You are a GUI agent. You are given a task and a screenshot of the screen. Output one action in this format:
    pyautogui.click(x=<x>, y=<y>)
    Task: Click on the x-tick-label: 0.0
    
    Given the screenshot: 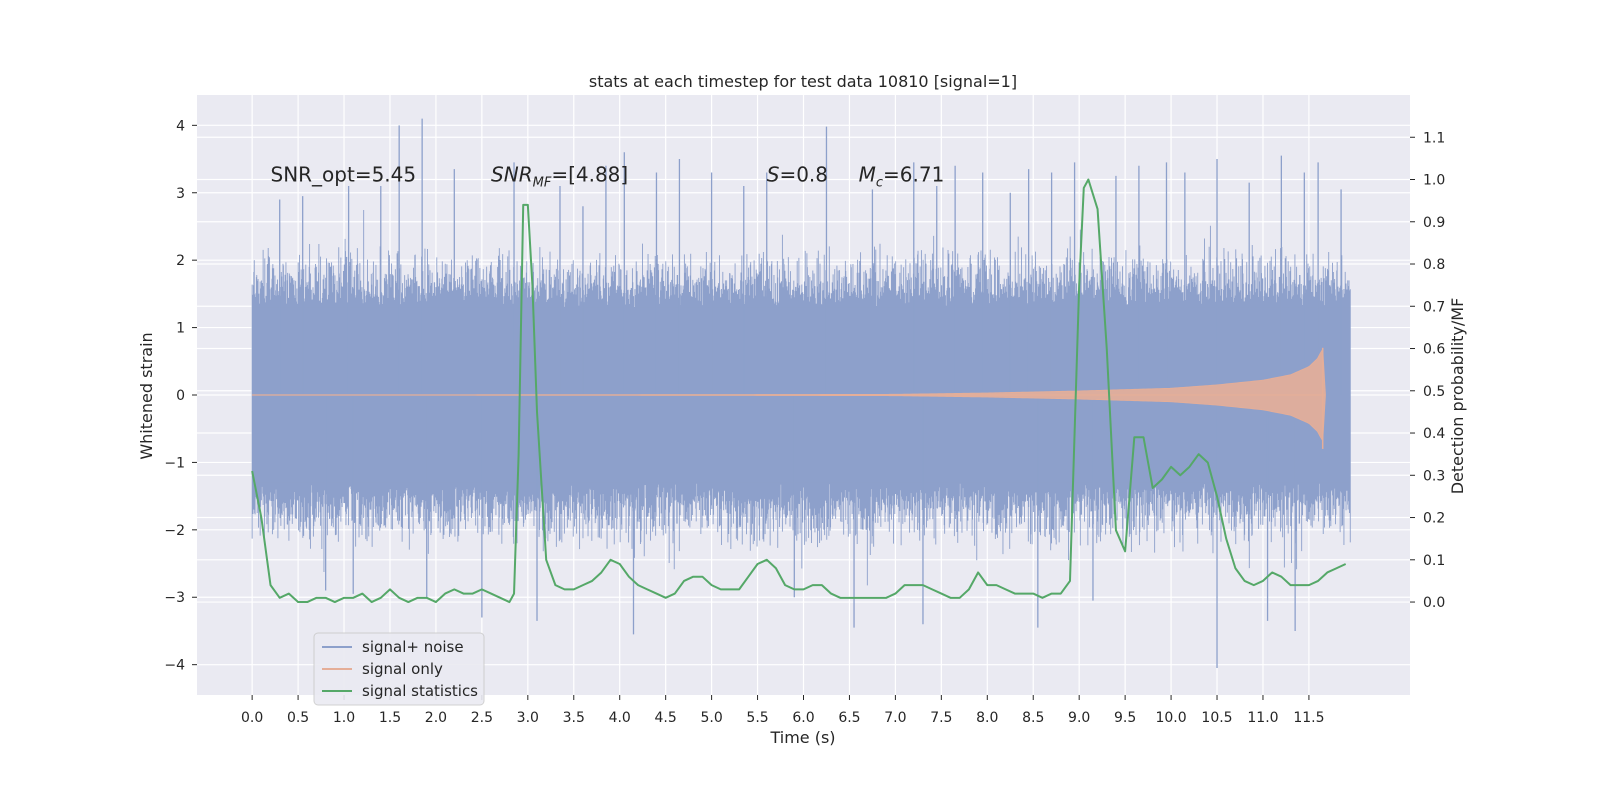 What is the action you would take?
    pyautogui.click(x=252, y=718)
    